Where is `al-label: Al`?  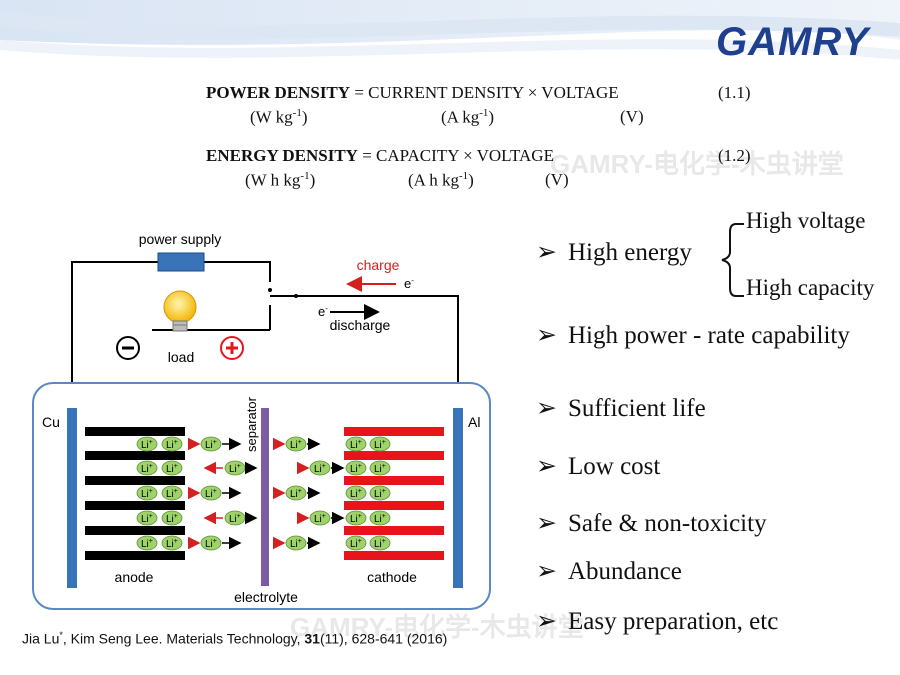
al-label: Al is located at coordinates (474, 422).